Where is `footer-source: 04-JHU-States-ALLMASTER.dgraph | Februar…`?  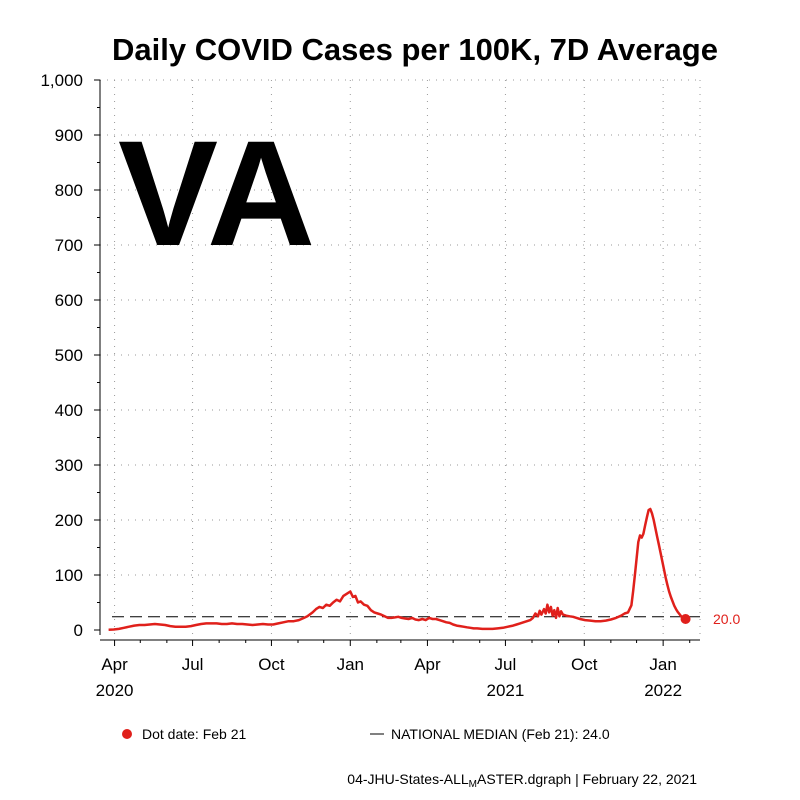
footer-source: 04-JHU-States-ALLMASTER.dgraph | Februar… is located at coordinates (522, 780).